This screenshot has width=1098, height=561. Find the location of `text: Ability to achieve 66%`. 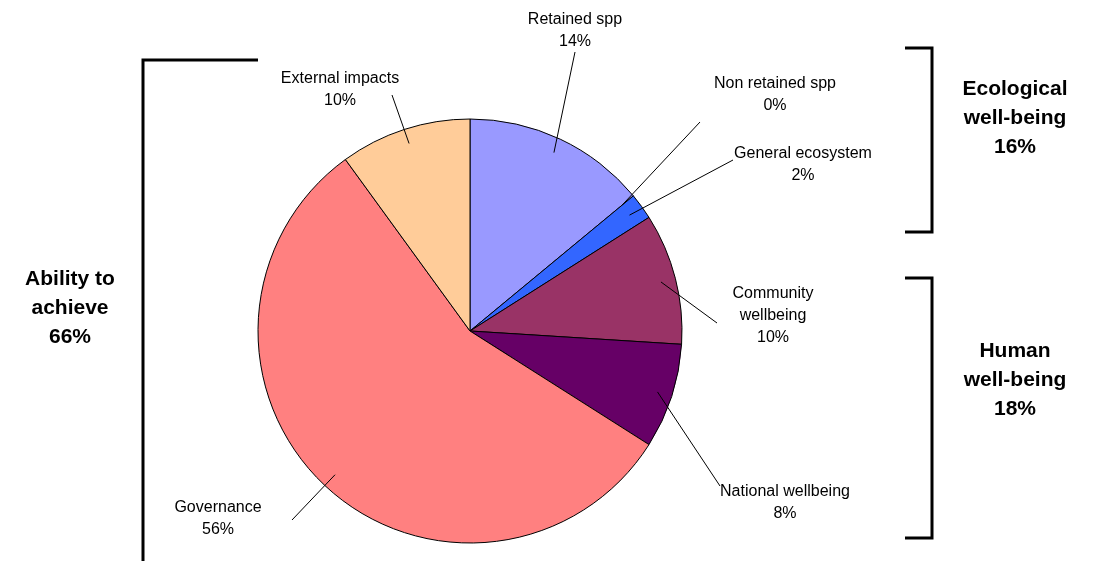

text: Ability to achieve 66% is located at coordinates (70, 306).